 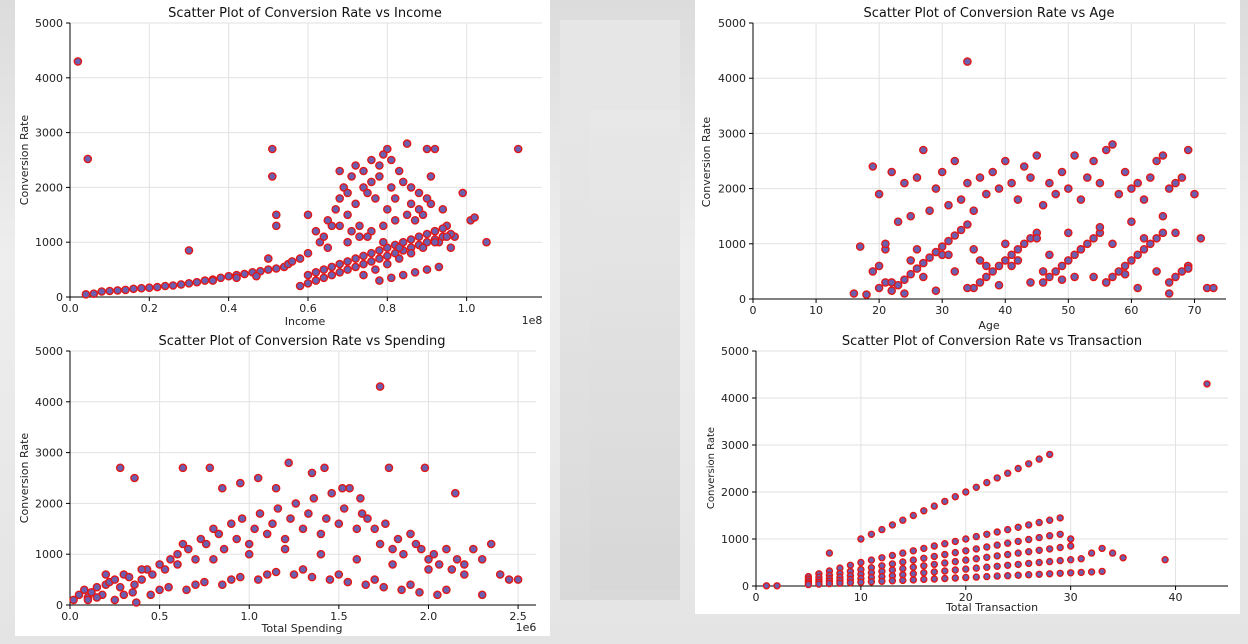 I want to click on x-tick-label: 0.4, so click(x=229, y=308).